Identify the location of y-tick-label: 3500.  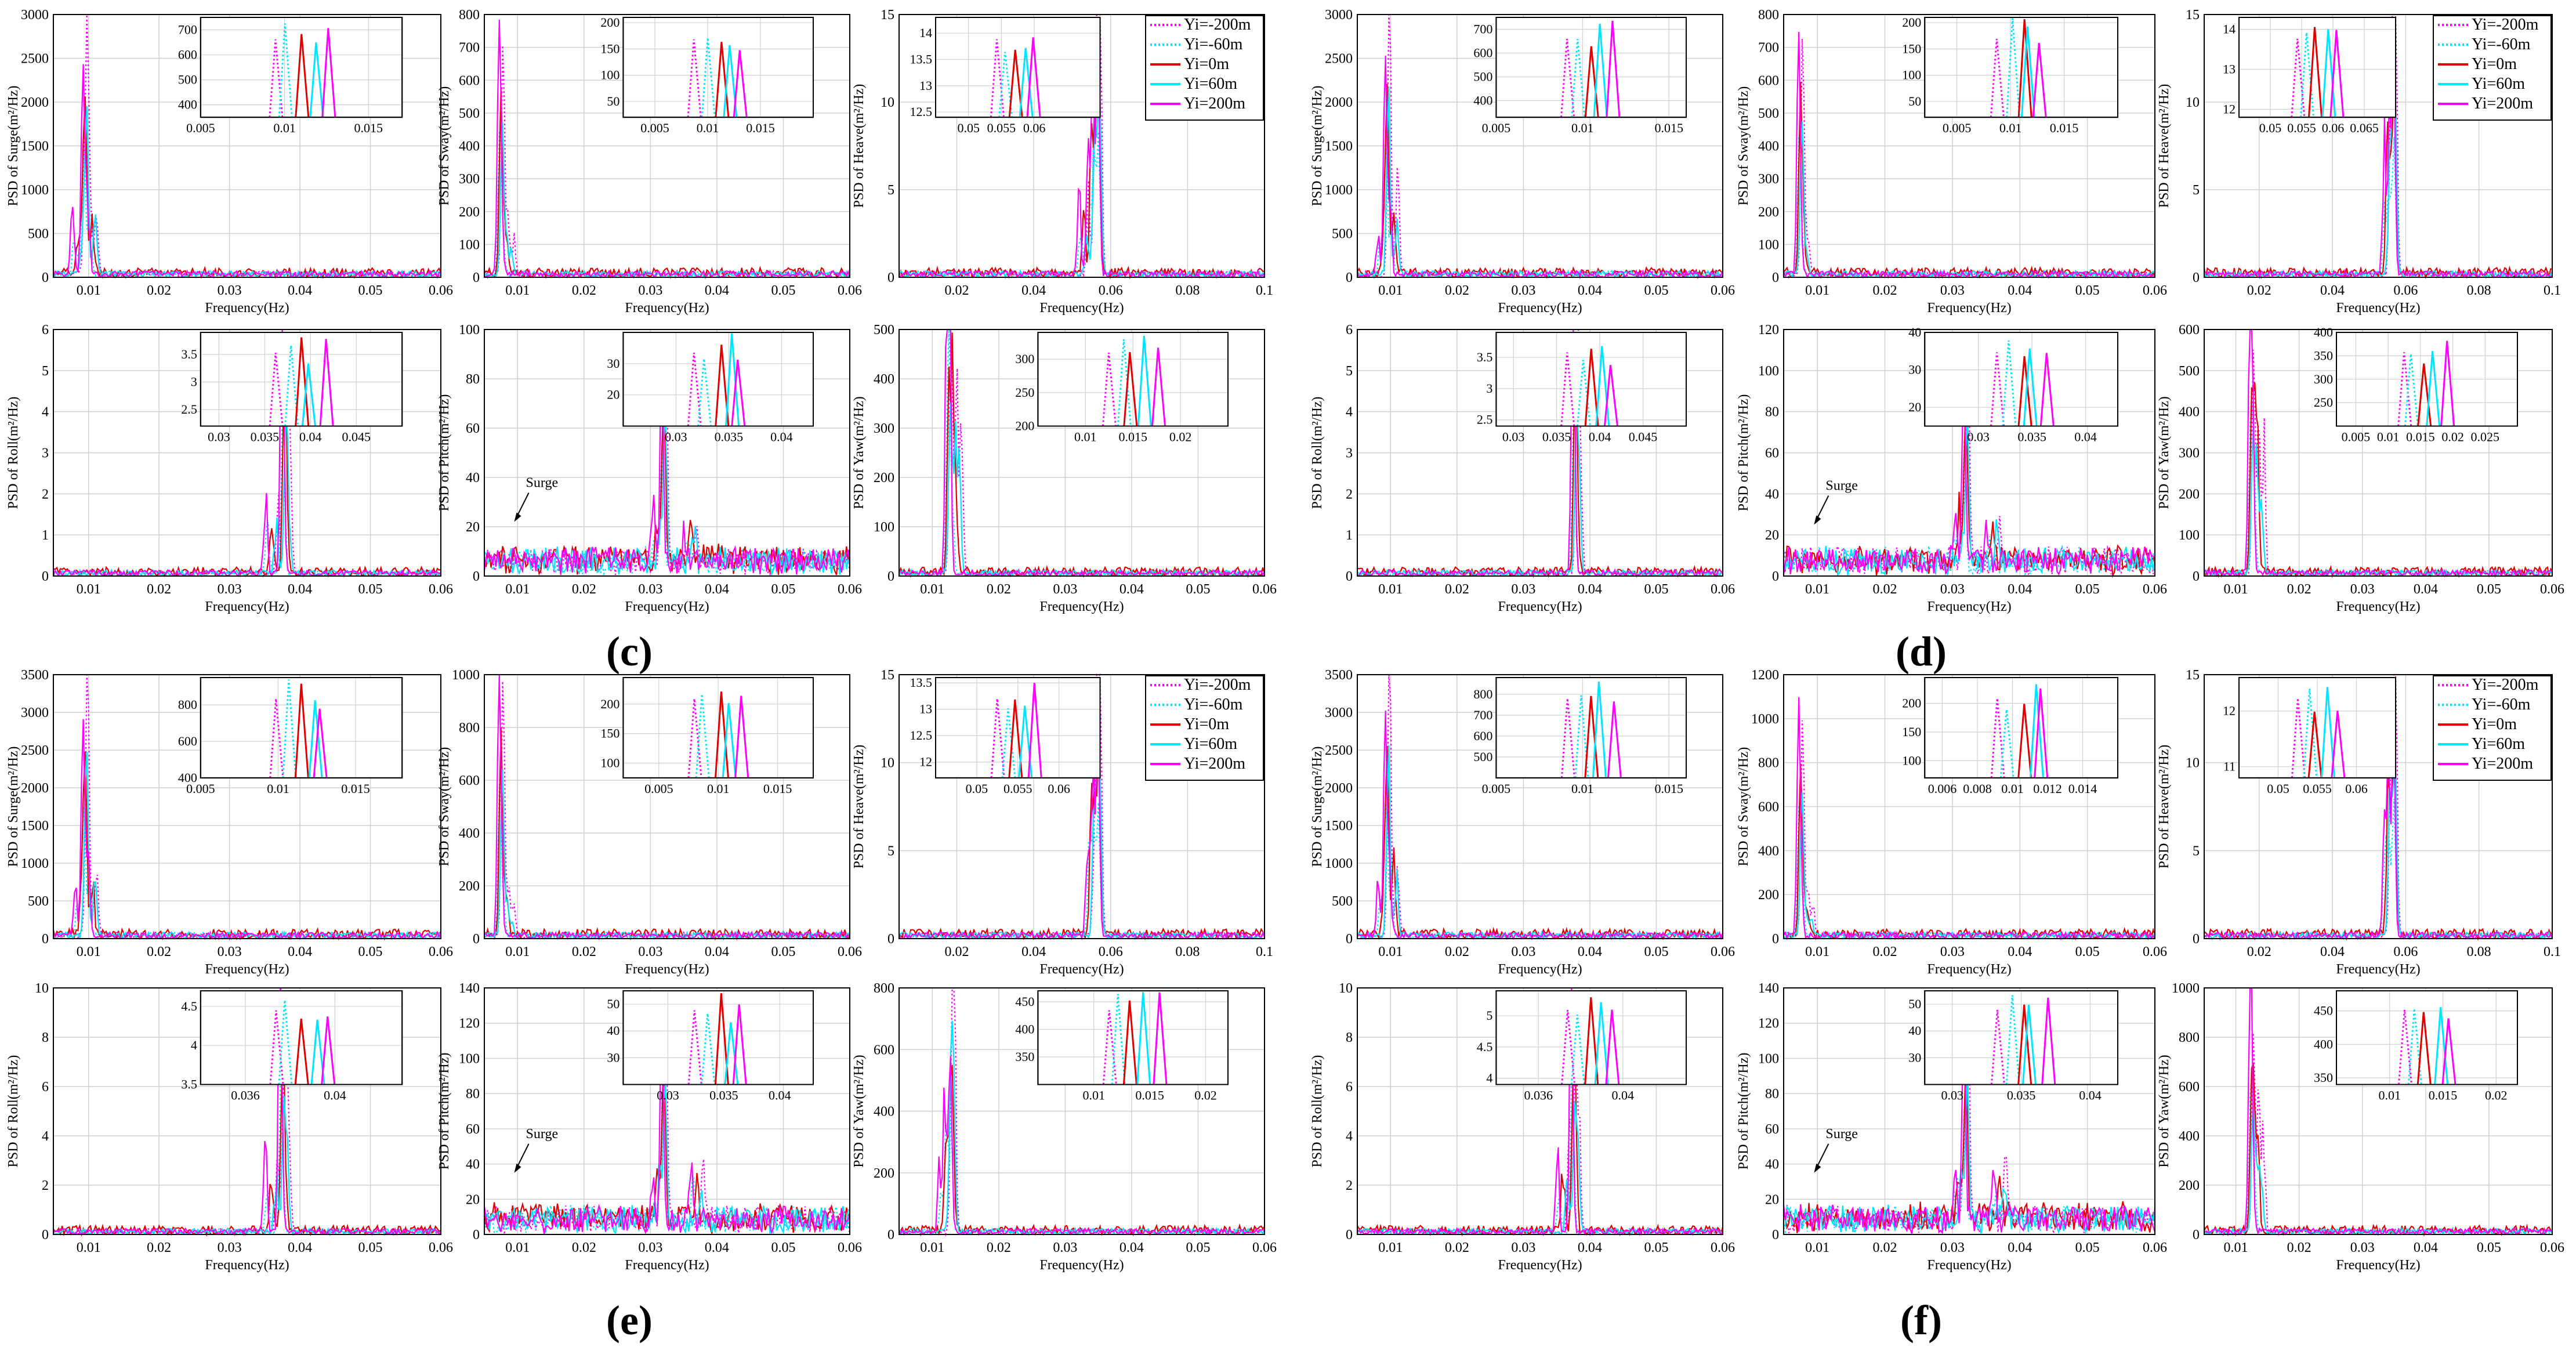
(35, 675).